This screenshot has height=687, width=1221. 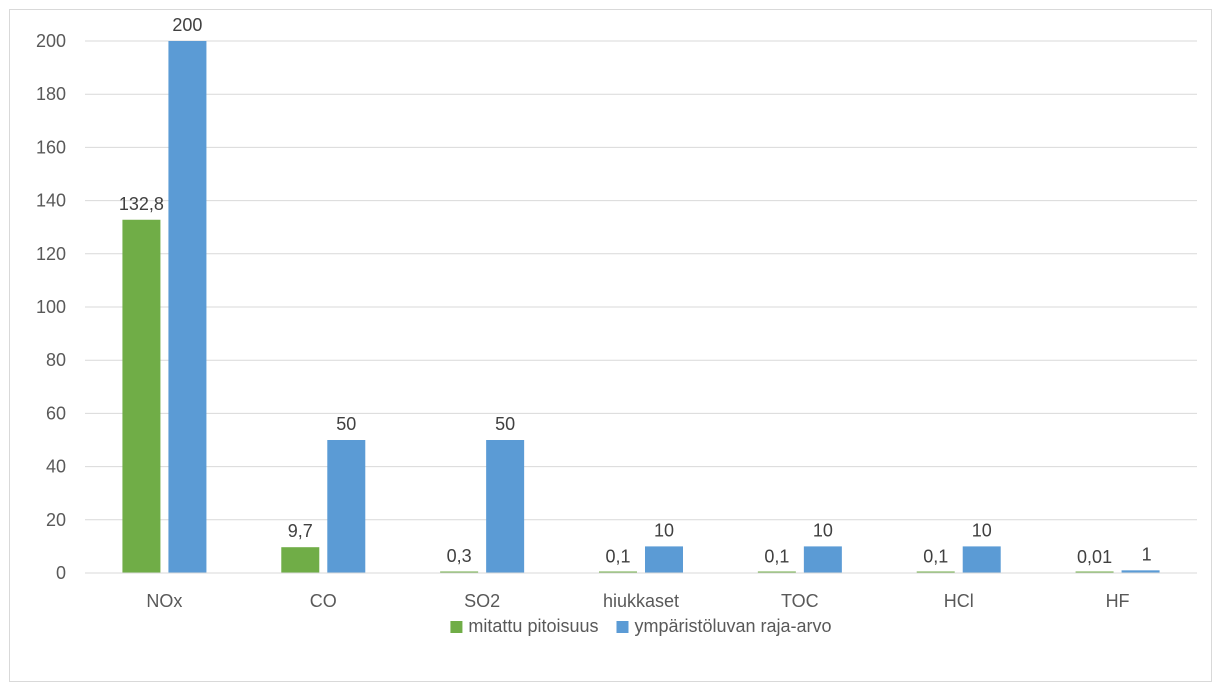 I want to click on x-tick-label: CO, so click(x=323, y=601).